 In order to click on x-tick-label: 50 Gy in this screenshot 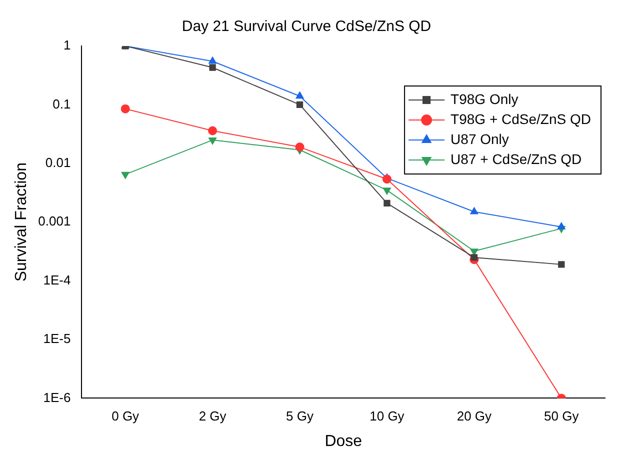, I will do `click(562, 416)`.